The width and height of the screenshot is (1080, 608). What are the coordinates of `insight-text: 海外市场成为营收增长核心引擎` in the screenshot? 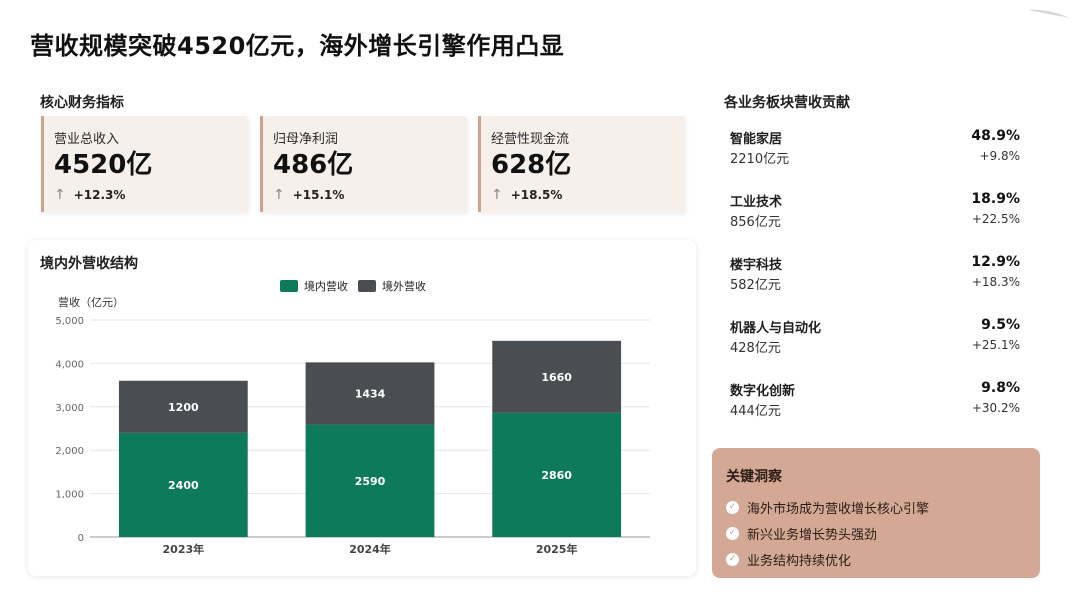 It's located at (838, 509).